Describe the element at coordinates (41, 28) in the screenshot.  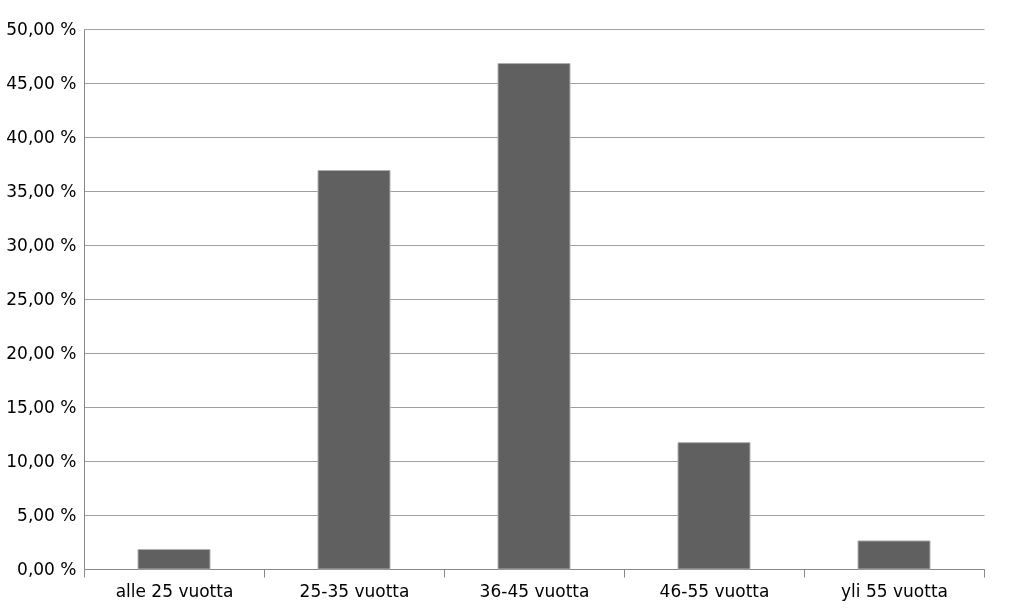
I see `y-tick-label: 50,00 %` at that location.